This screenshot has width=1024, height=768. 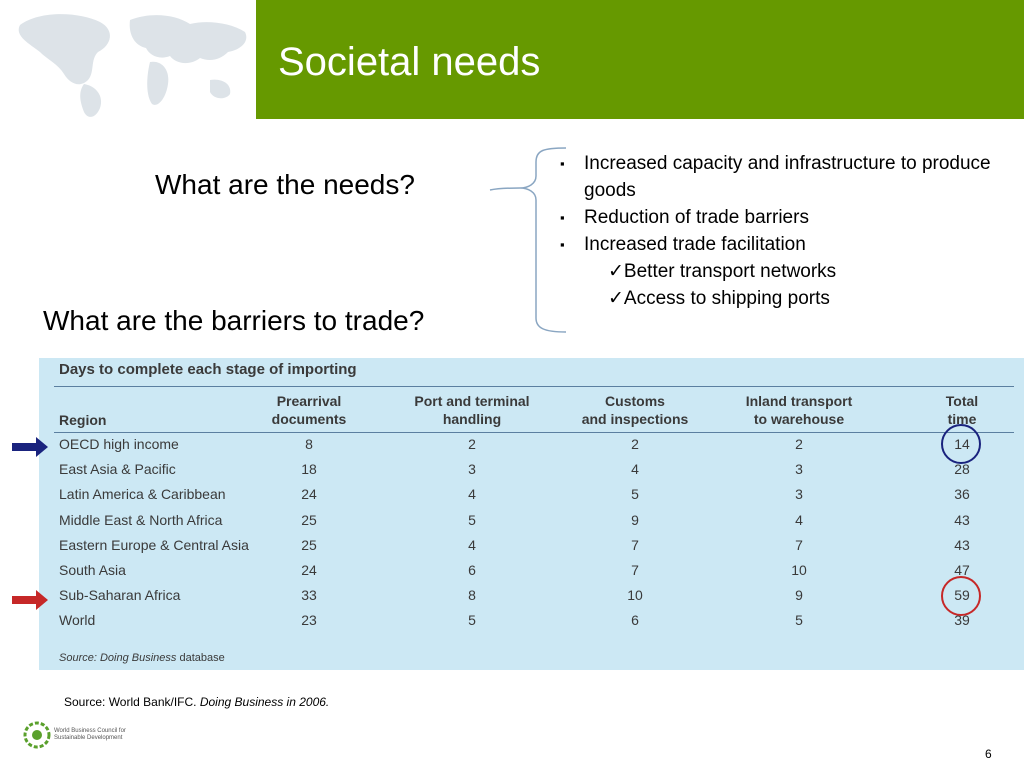 I want to click on cell-inland: 5, so click(x=799, y=620).